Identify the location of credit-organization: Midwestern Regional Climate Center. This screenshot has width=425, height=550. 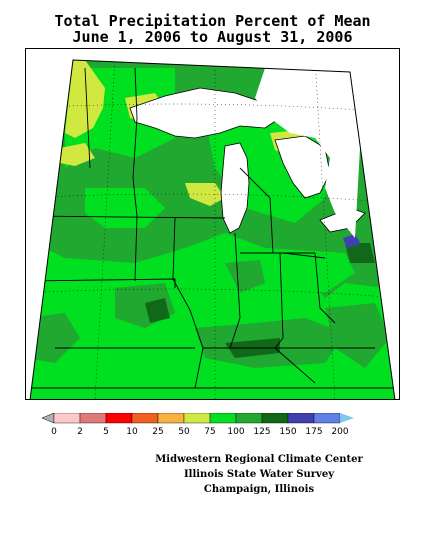
(259, 459).